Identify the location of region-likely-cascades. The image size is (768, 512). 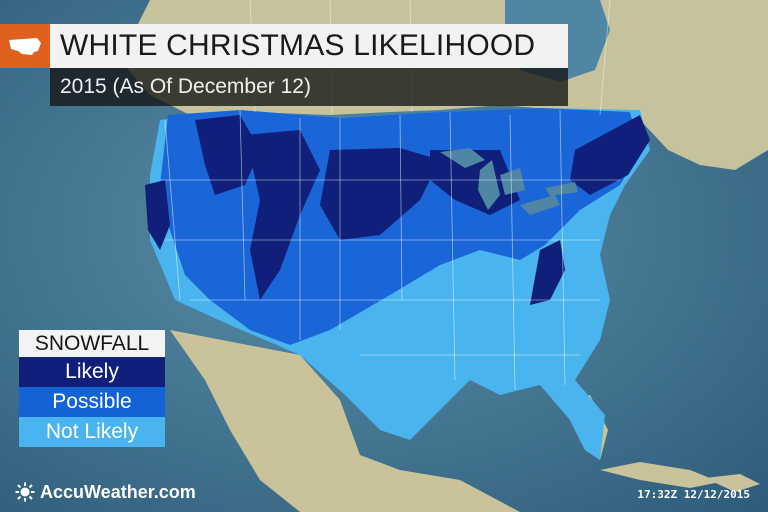
(157, 215).